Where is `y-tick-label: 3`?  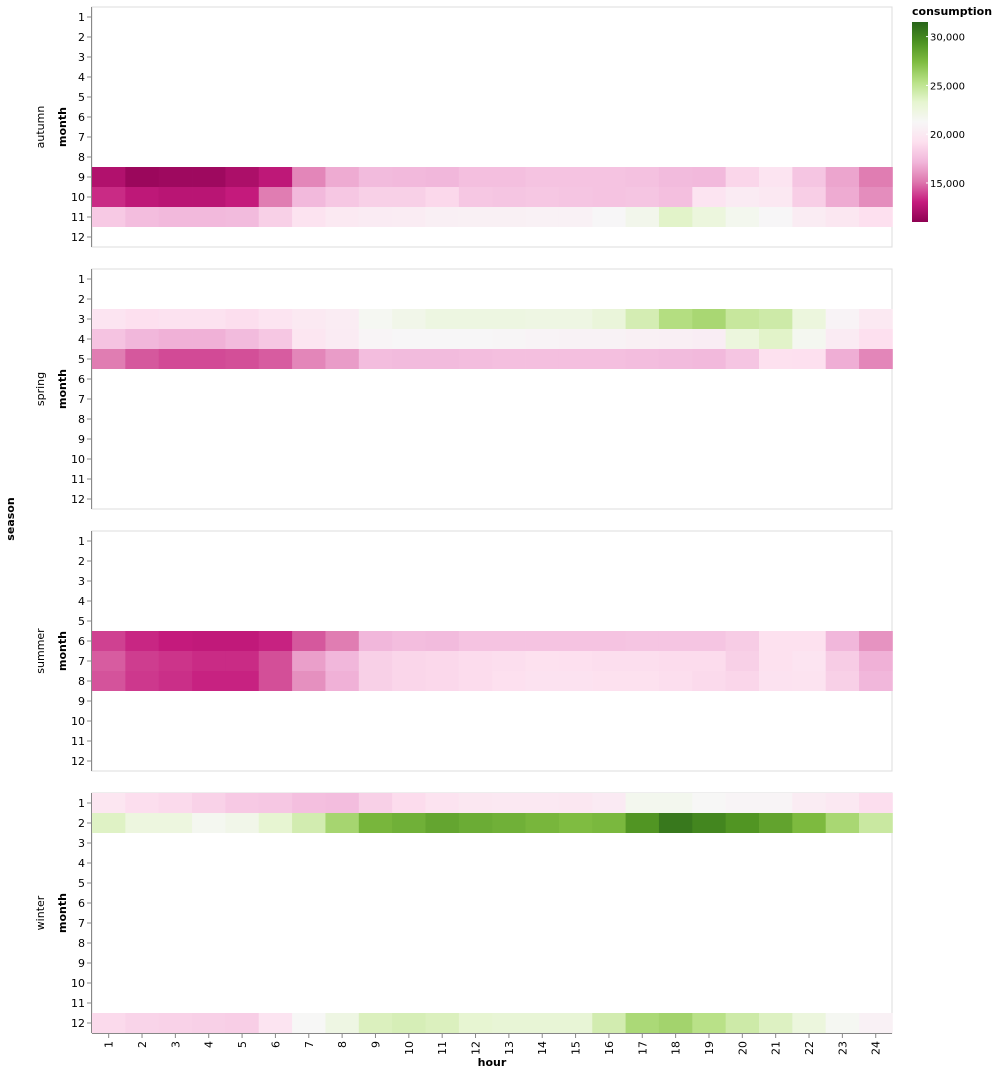 y-tick-label: 3 is located at coordinates (81, 57).